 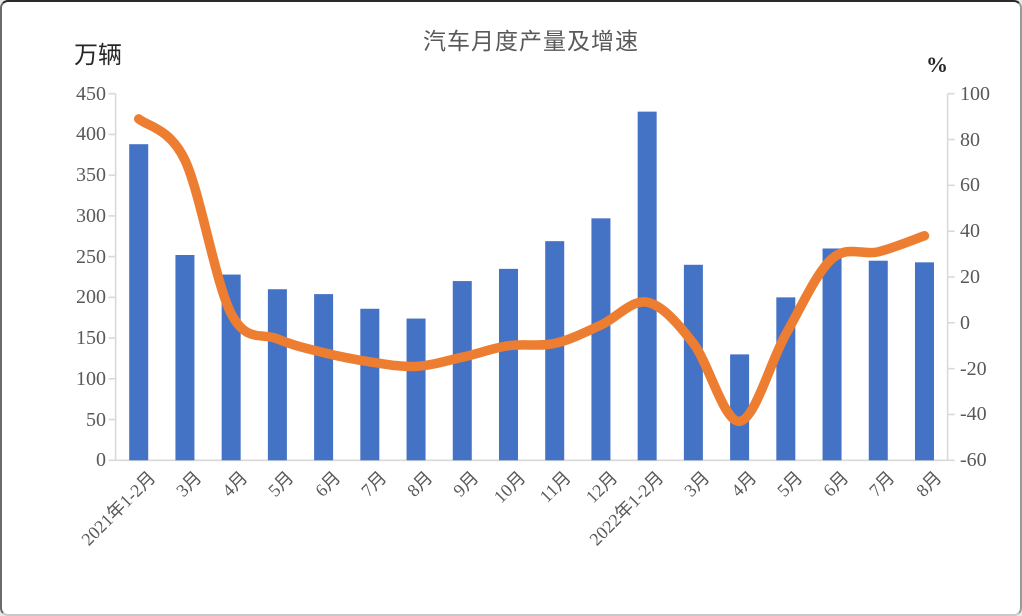 I want to click on bar-12月, so click(x=601, y=339).